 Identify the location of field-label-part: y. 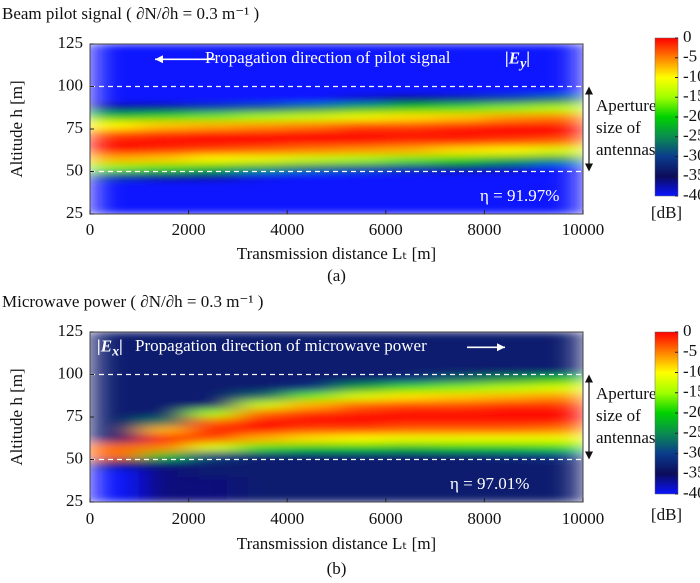
(522, 64).